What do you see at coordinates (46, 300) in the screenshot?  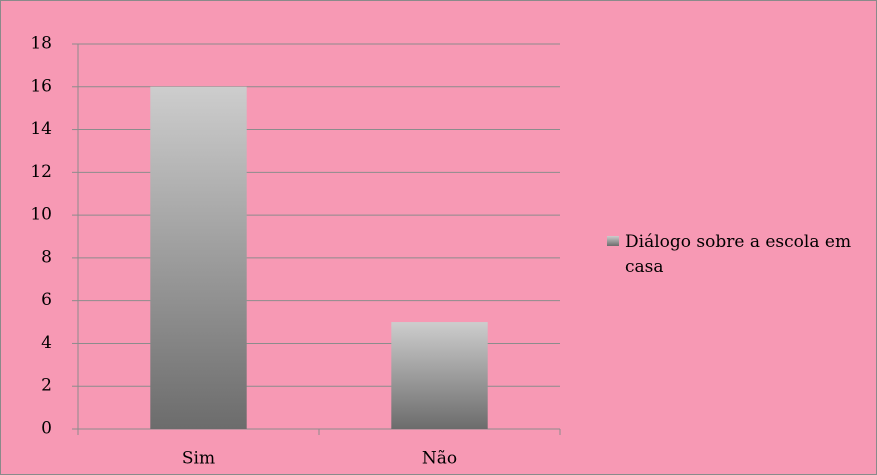 I see `y-tick-label: 6` at bounding box center [46, 300].